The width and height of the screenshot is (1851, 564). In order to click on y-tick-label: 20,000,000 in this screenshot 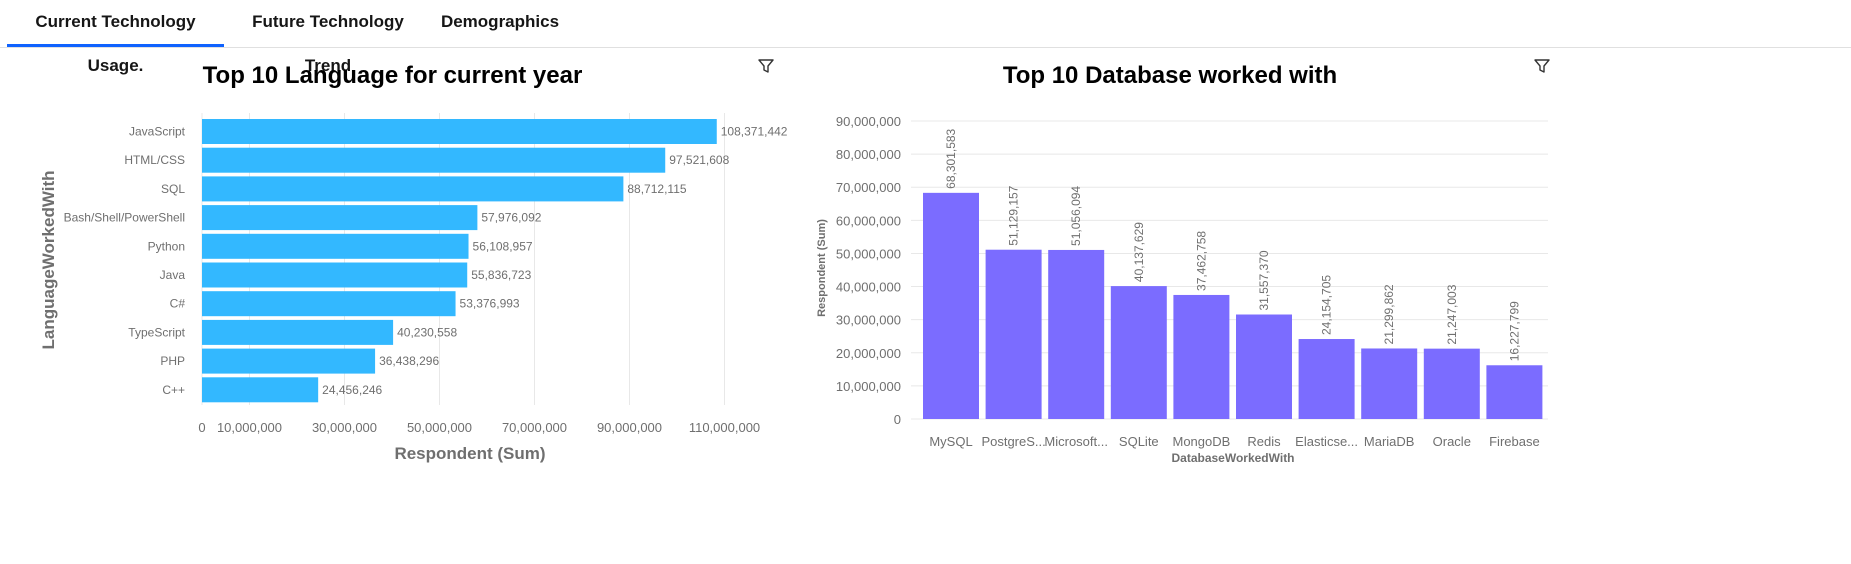, I will do `click(868, 353)`.